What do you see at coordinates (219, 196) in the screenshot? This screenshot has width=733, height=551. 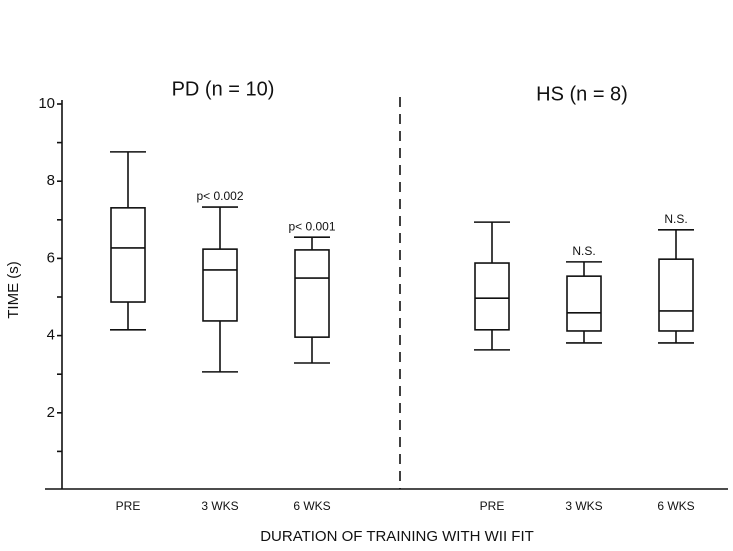 I see `annotation: p< 0.002` at bounding box center [219, 196].